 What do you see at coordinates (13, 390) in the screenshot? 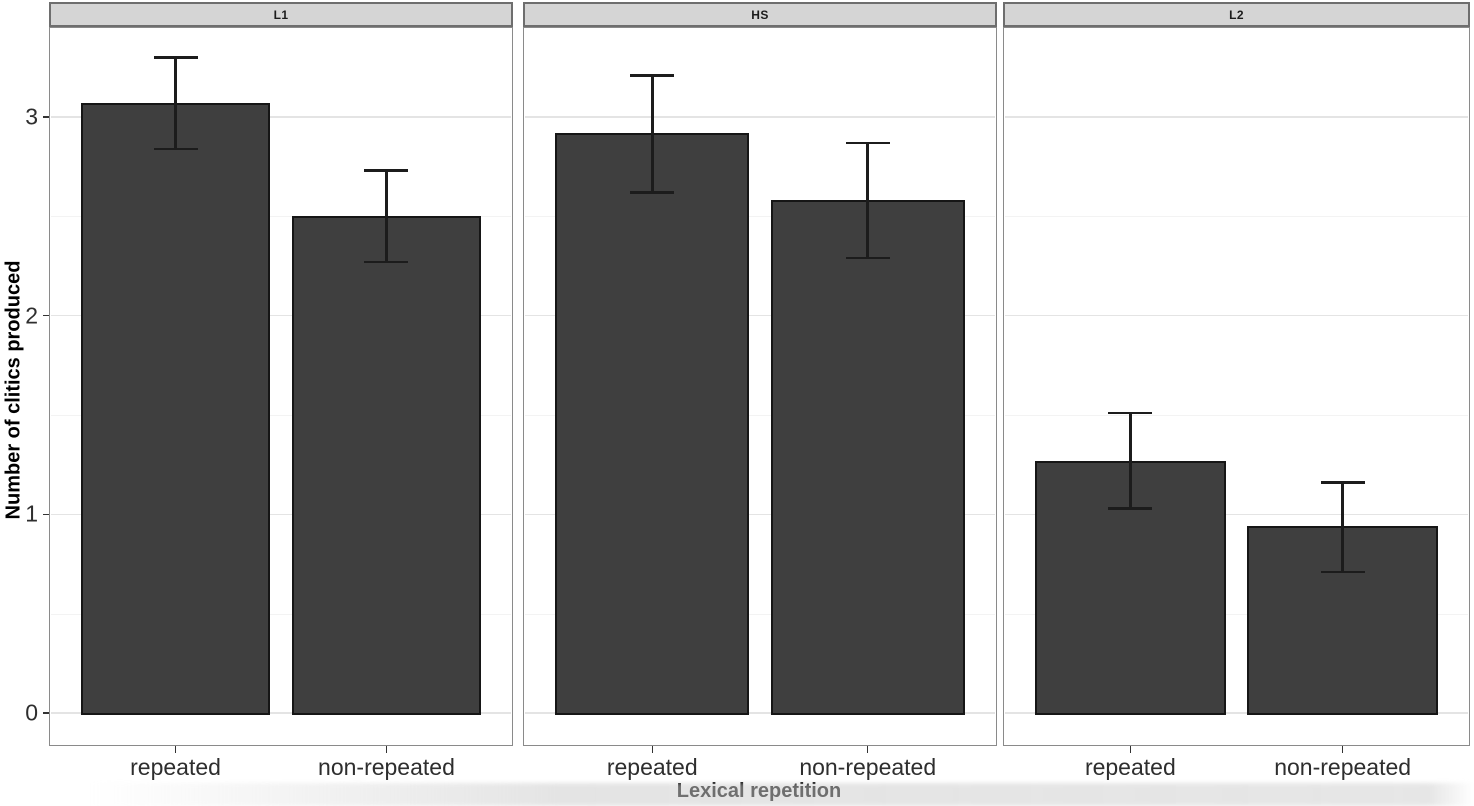
I see `y-axis-title: Number of clitics produced` at bounding box center [13, 390].